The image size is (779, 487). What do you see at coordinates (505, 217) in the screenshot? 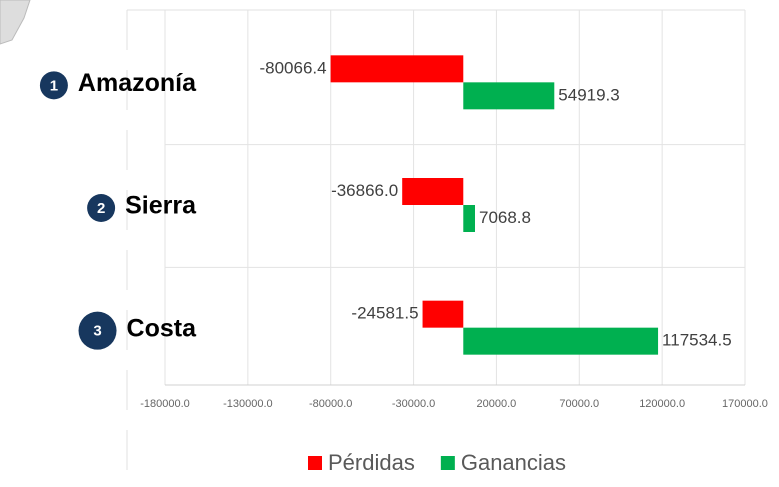
I see `value-label: 7068.8` at bounding box center [505, 217].